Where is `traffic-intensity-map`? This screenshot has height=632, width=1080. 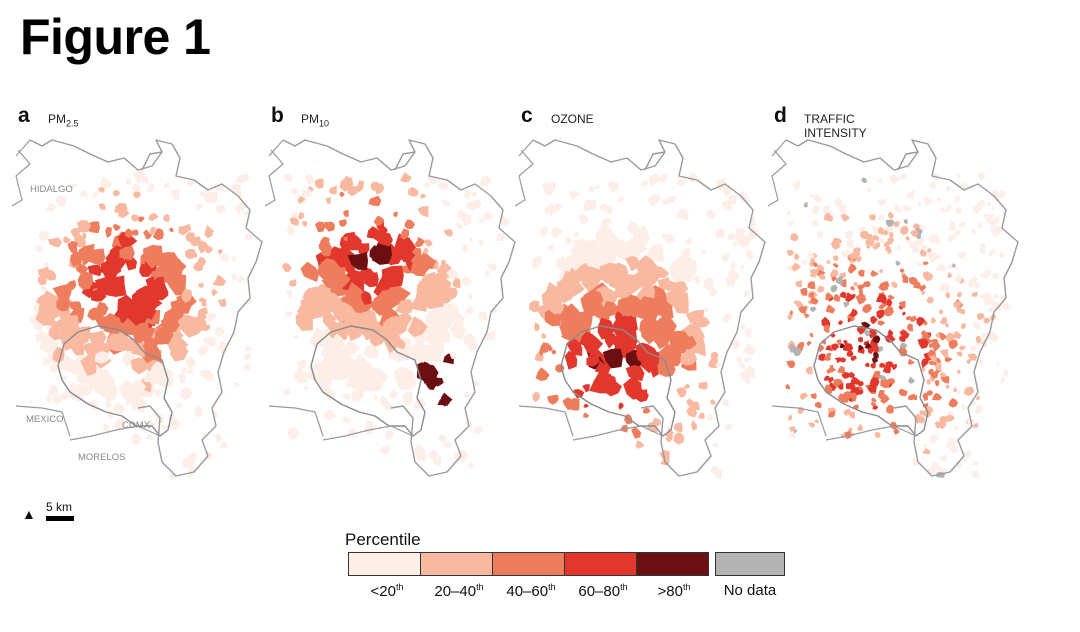
traffic-intensity-map is located at coordinates (893, 309).